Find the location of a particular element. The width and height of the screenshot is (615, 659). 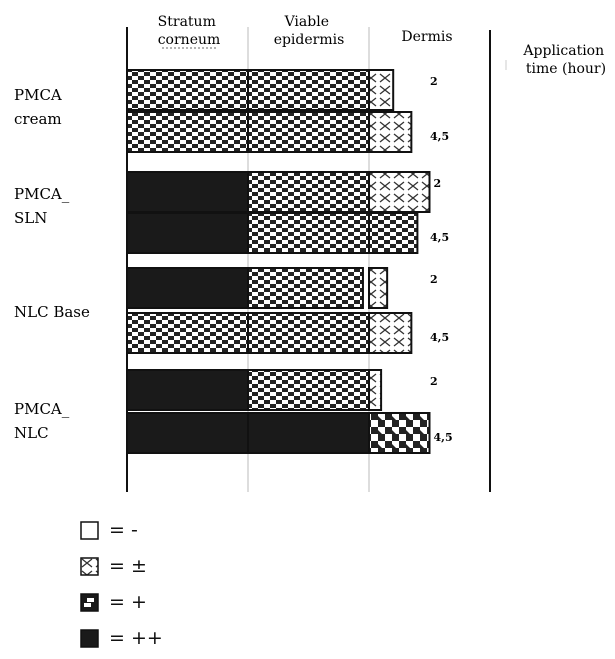

group-label-line: NLC is located at coordinates (31, 433).